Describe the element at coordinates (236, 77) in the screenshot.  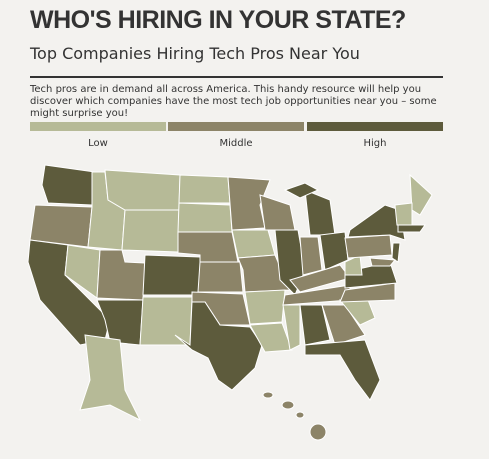
I see `divider` at that location.